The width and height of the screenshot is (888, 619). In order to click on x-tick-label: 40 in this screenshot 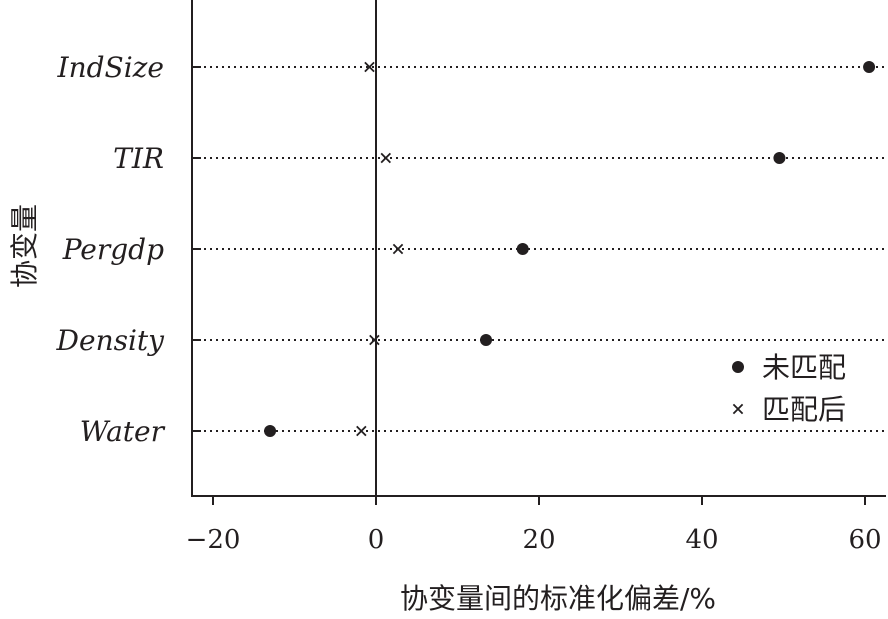, I will do `click(701, 540)`.